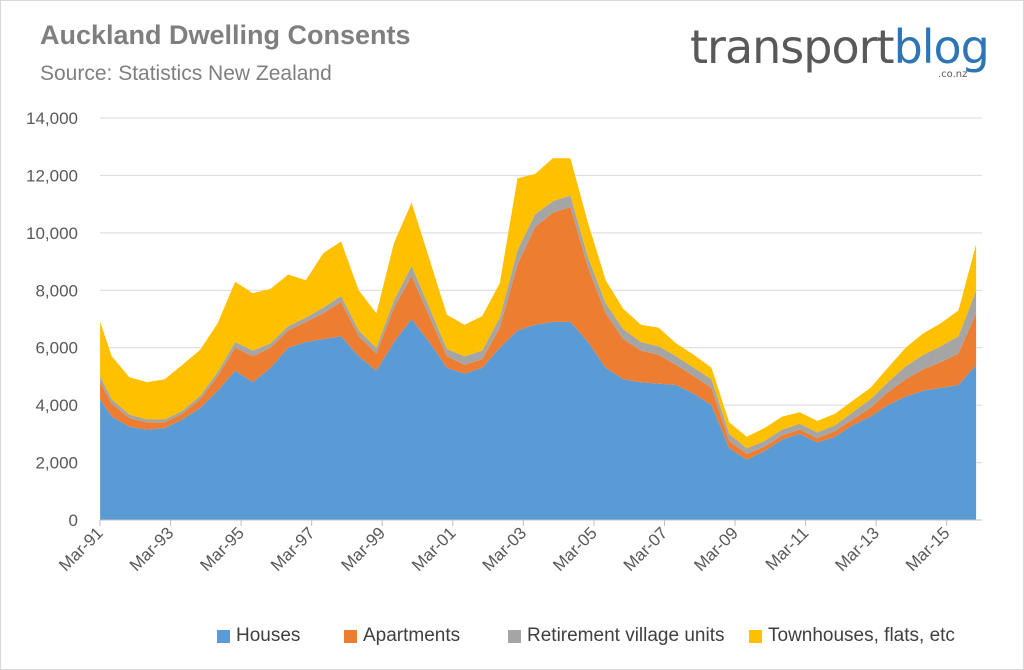  I want to click on logo-part-transport: transport, so click(792, 47).